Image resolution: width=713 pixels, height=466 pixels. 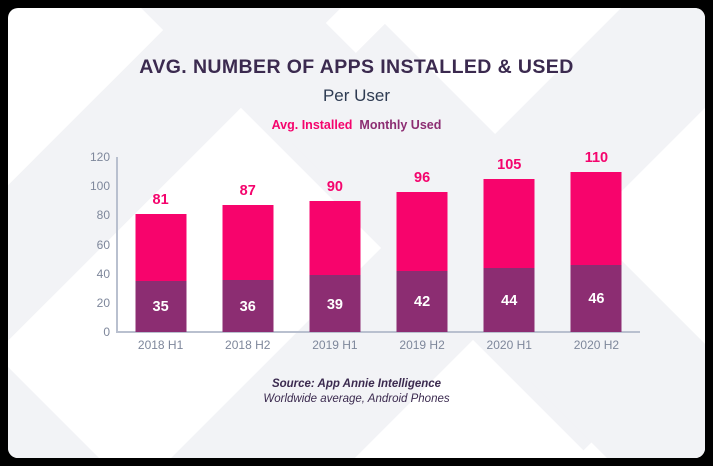 I want to click on bar-label-monthly-used: 36, so click(x=247, y=306).